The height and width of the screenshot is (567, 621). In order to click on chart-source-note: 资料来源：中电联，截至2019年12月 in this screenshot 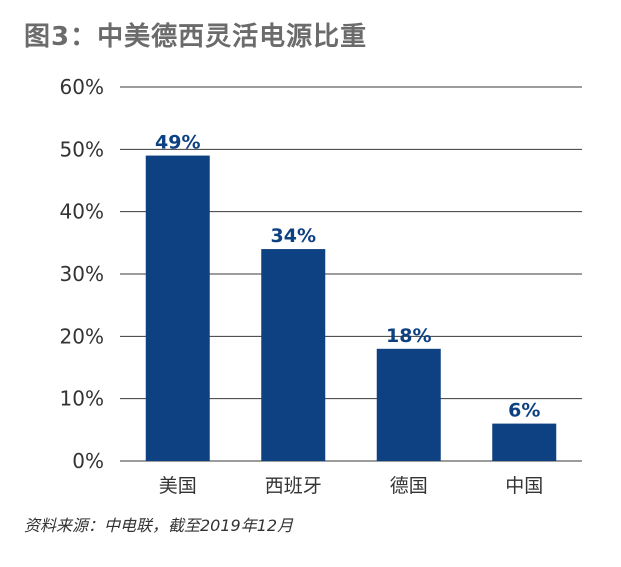, I will do `click(159, 525)`.